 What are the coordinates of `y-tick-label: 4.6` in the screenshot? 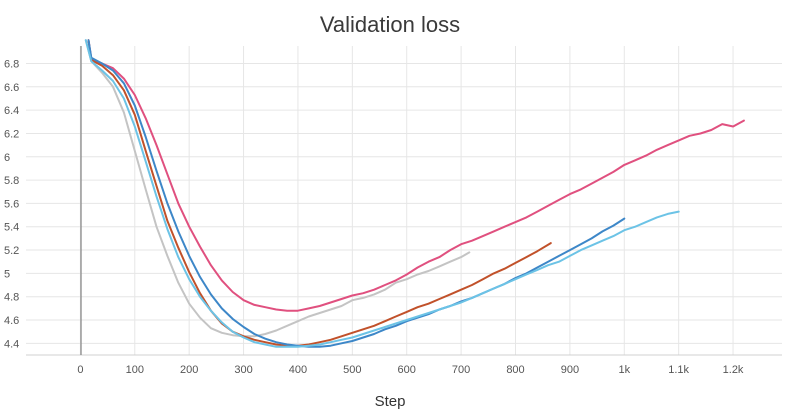 It's located at (11, 321).